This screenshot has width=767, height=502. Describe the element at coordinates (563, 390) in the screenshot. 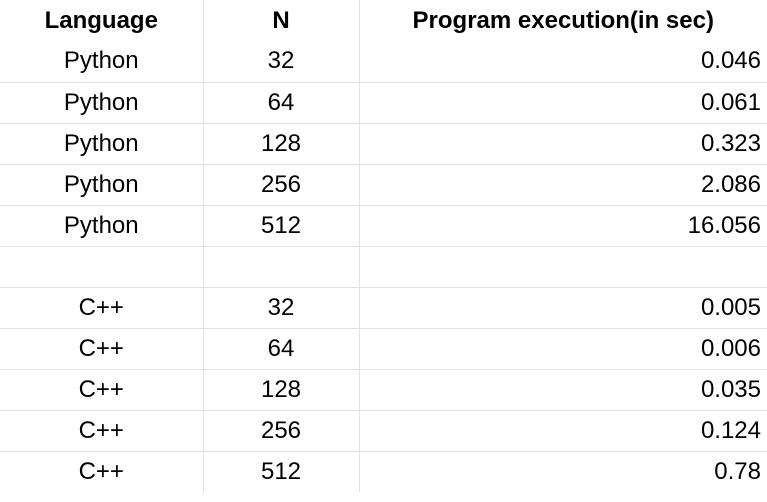

I see `execution-time-cell: 0.035` at that location.